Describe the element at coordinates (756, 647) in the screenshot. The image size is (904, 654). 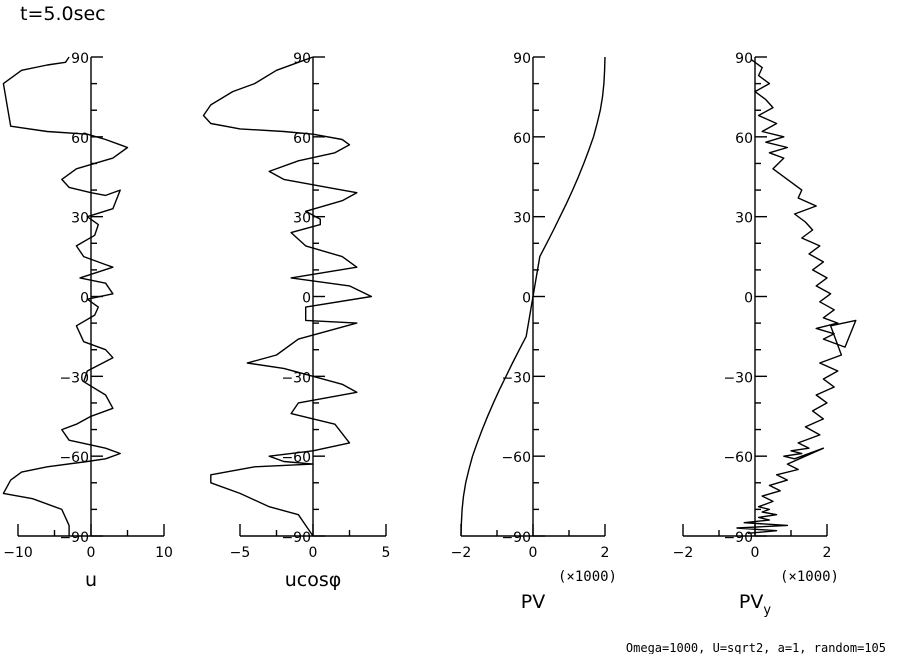
I see `footer-parameters: Omega=1000, U=sqrt2, a=1, random=105` at that location.